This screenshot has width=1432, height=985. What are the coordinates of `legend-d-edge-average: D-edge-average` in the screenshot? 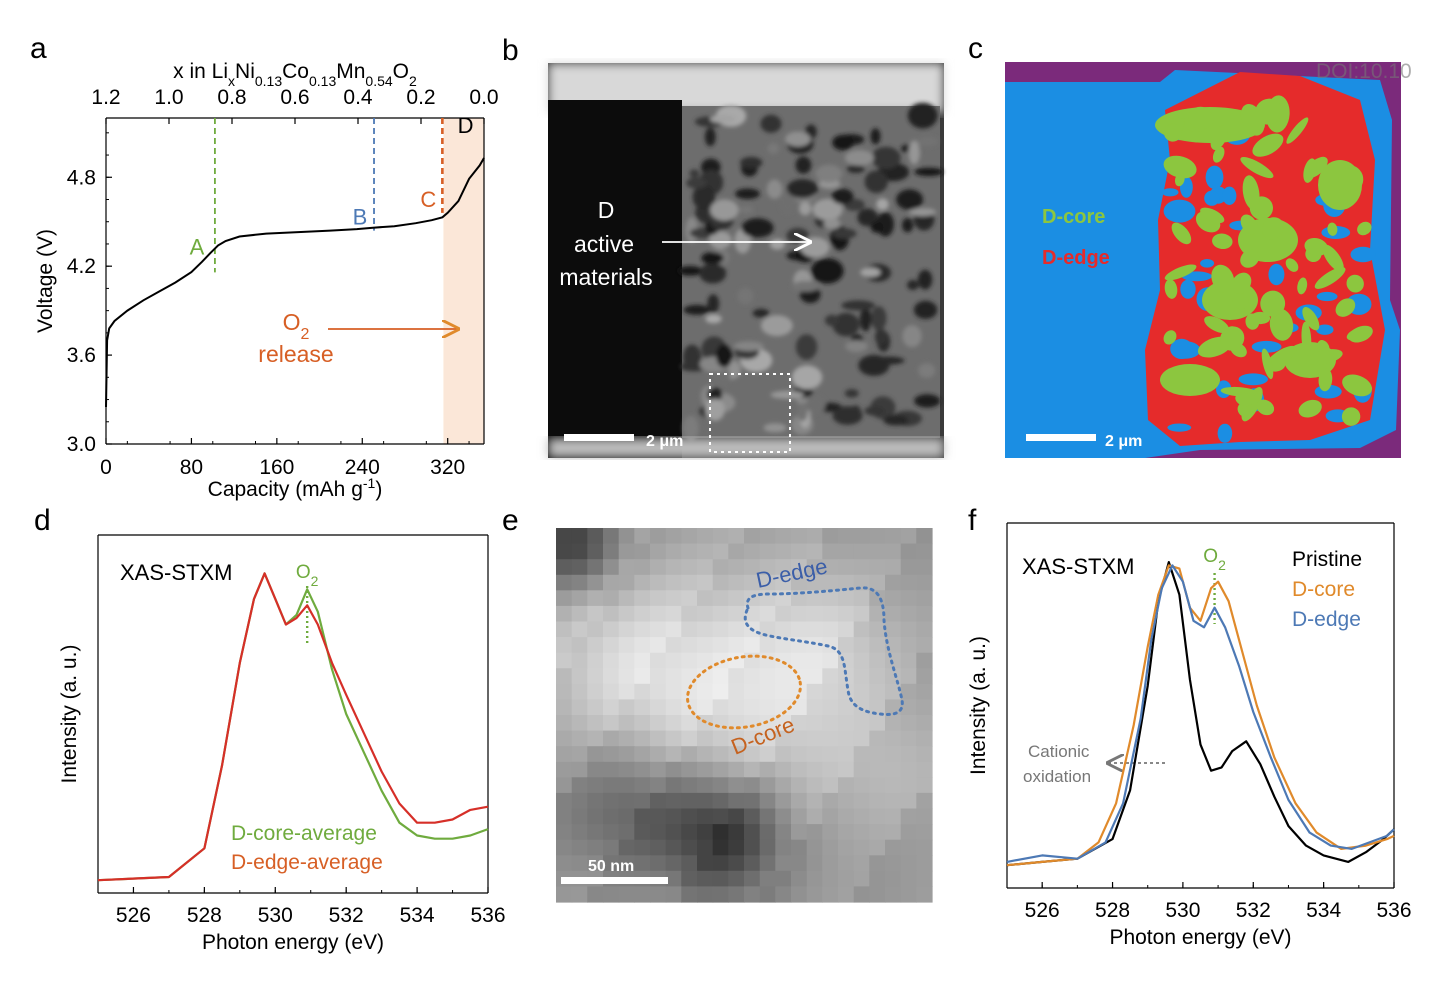 It's located at (307, 862).